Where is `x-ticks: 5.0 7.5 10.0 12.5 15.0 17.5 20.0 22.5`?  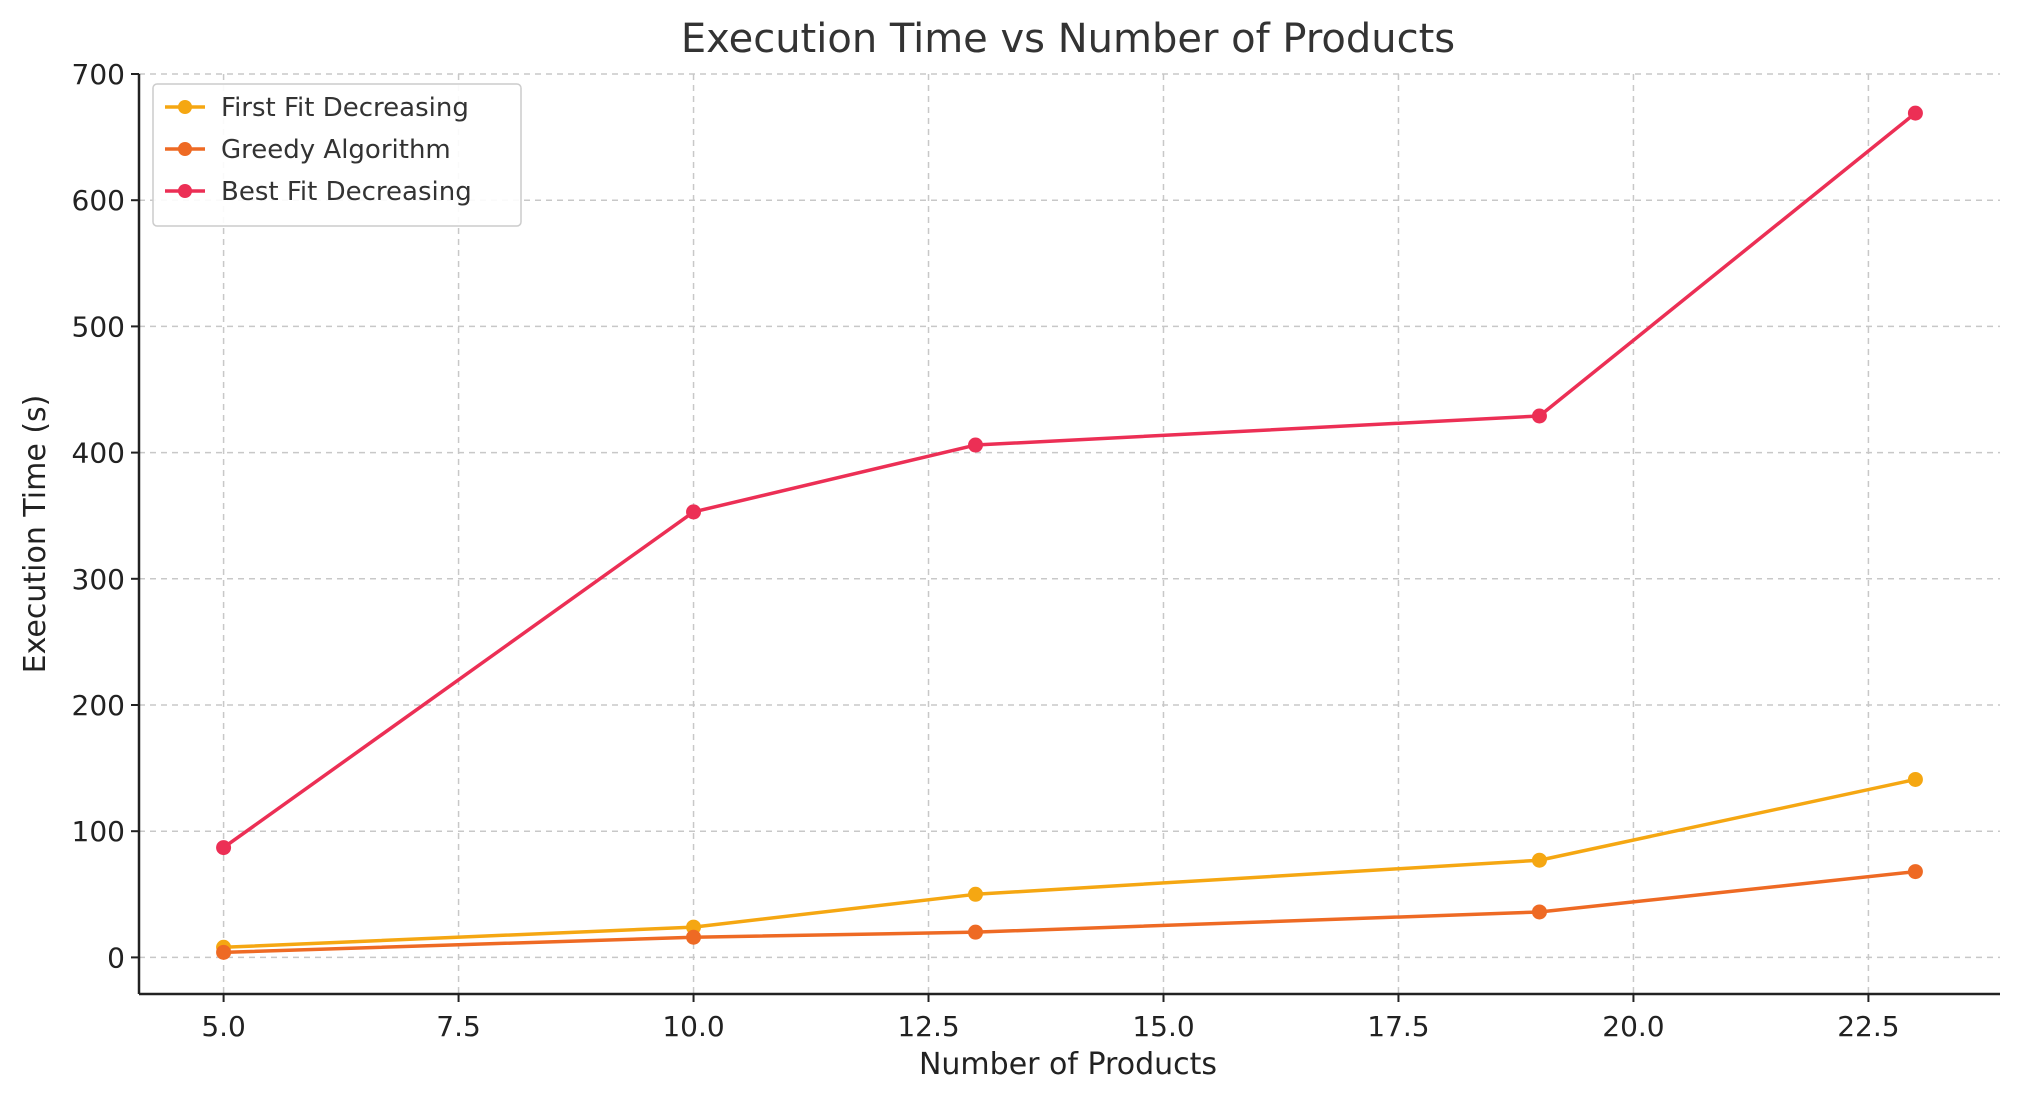 x-ticks: 5.0 7.5 10.0 12.5 15.0 17.5 20.0 22.5 is located at coordinates (1050, 1018).